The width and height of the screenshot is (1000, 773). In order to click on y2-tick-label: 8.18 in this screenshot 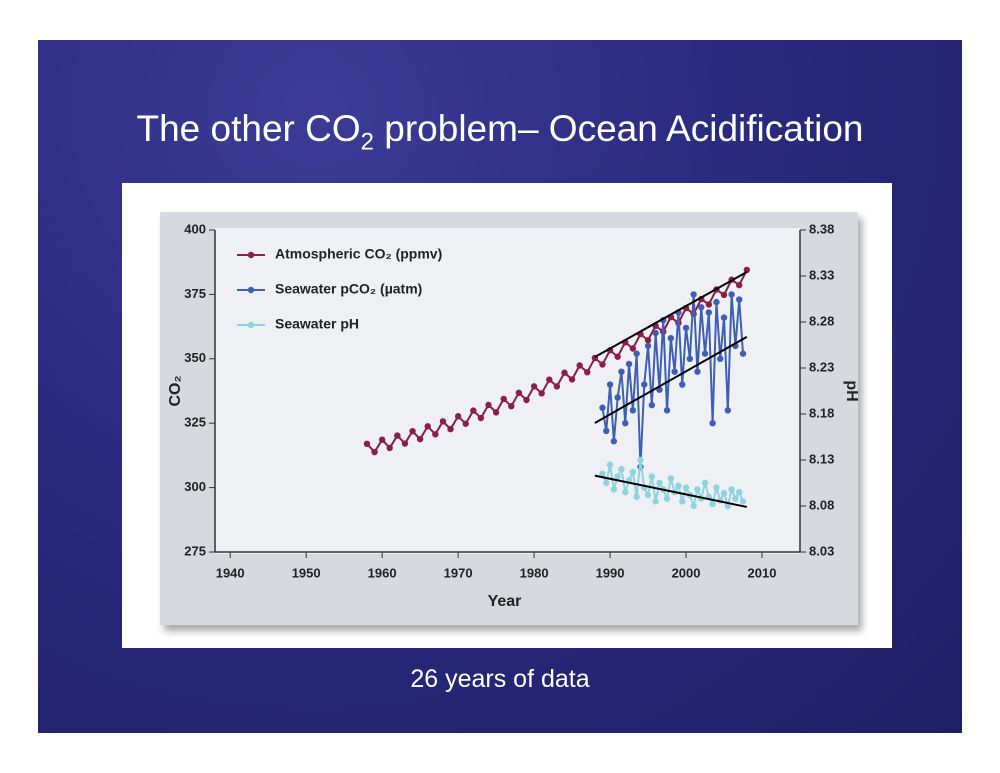, I will do `click(821, 412)`.